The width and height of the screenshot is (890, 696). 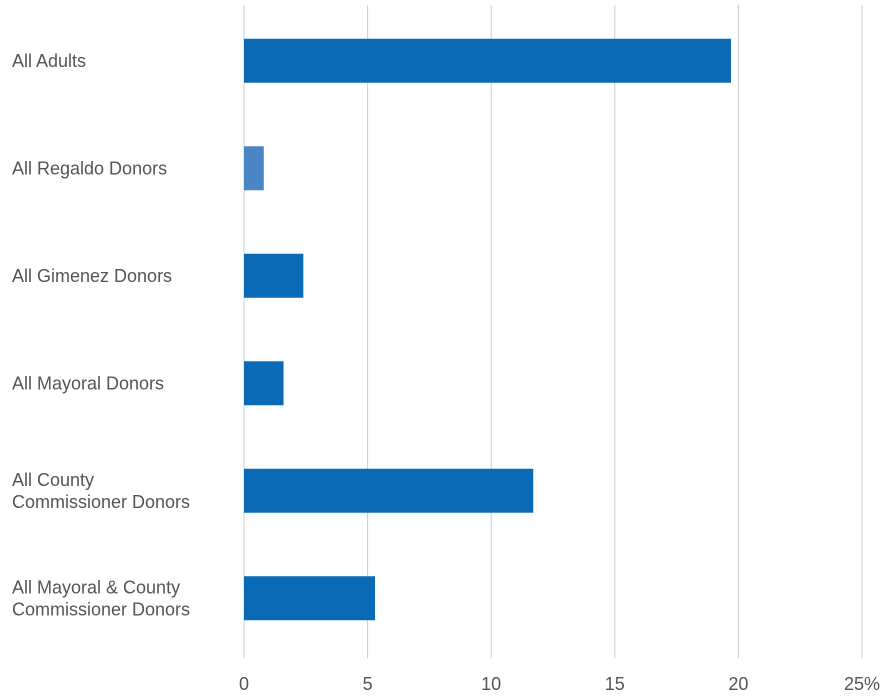 I want to click on x-tick-label: 0, so click(x=244, y=684).